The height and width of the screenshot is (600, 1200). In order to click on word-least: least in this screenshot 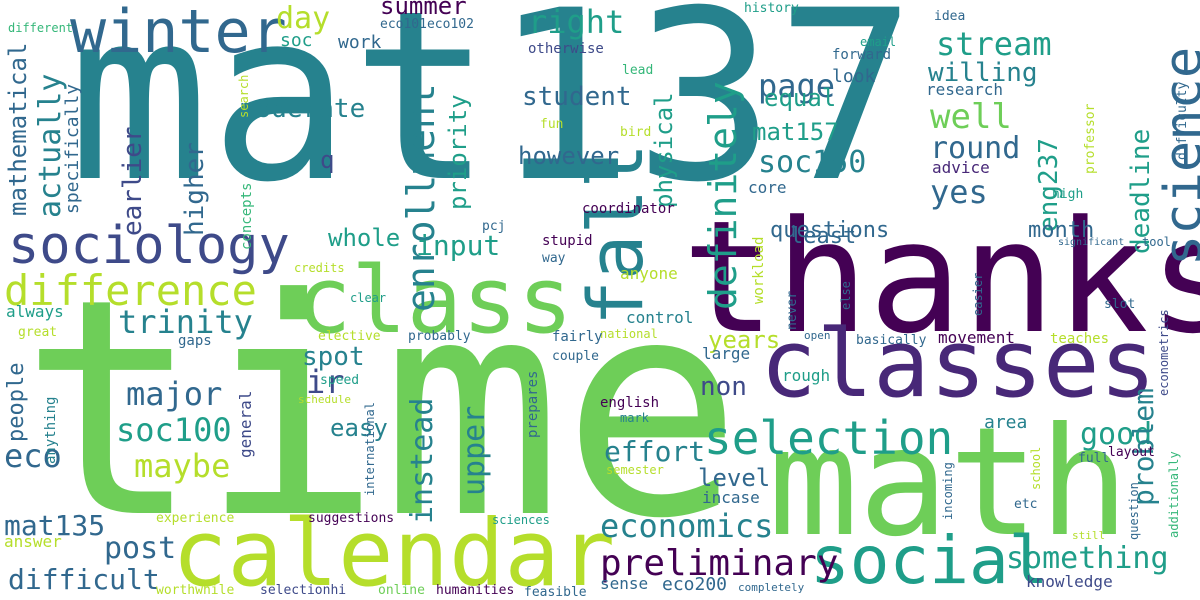, I will do `click(823, 236)`.